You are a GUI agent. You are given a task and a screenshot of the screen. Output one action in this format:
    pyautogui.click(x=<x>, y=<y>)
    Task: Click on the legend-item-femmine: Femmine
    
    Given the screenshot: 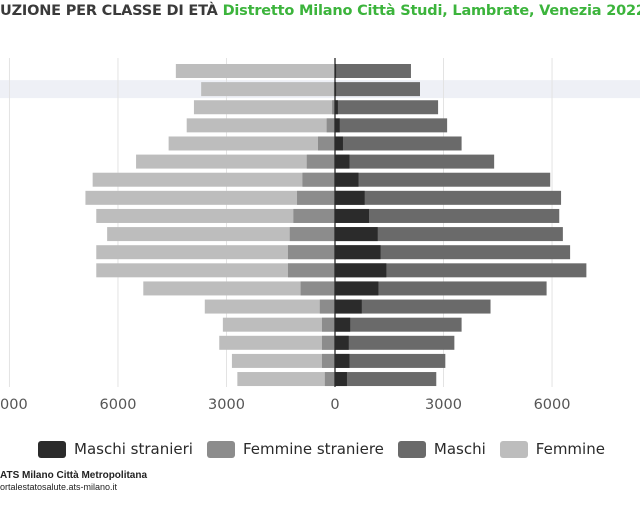 What is the action you would take?
    pyautogui.click(x=552, y=449)
    